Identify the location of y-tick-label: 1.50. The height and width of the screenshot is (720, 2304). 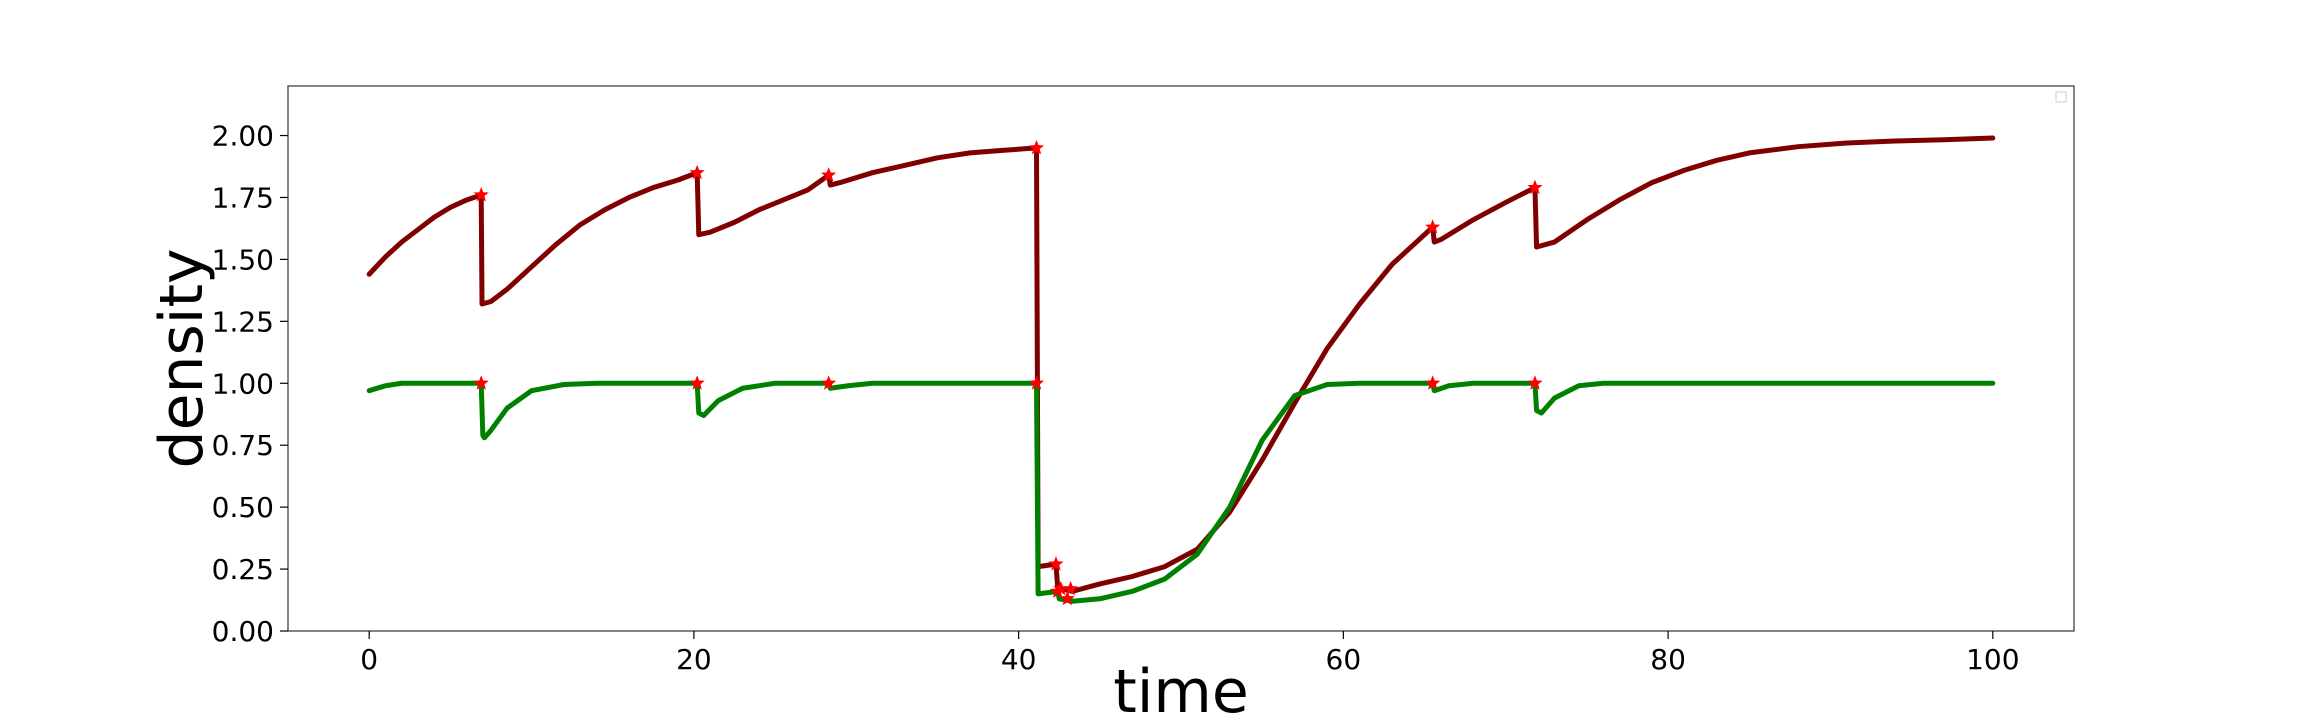
(243, 259).